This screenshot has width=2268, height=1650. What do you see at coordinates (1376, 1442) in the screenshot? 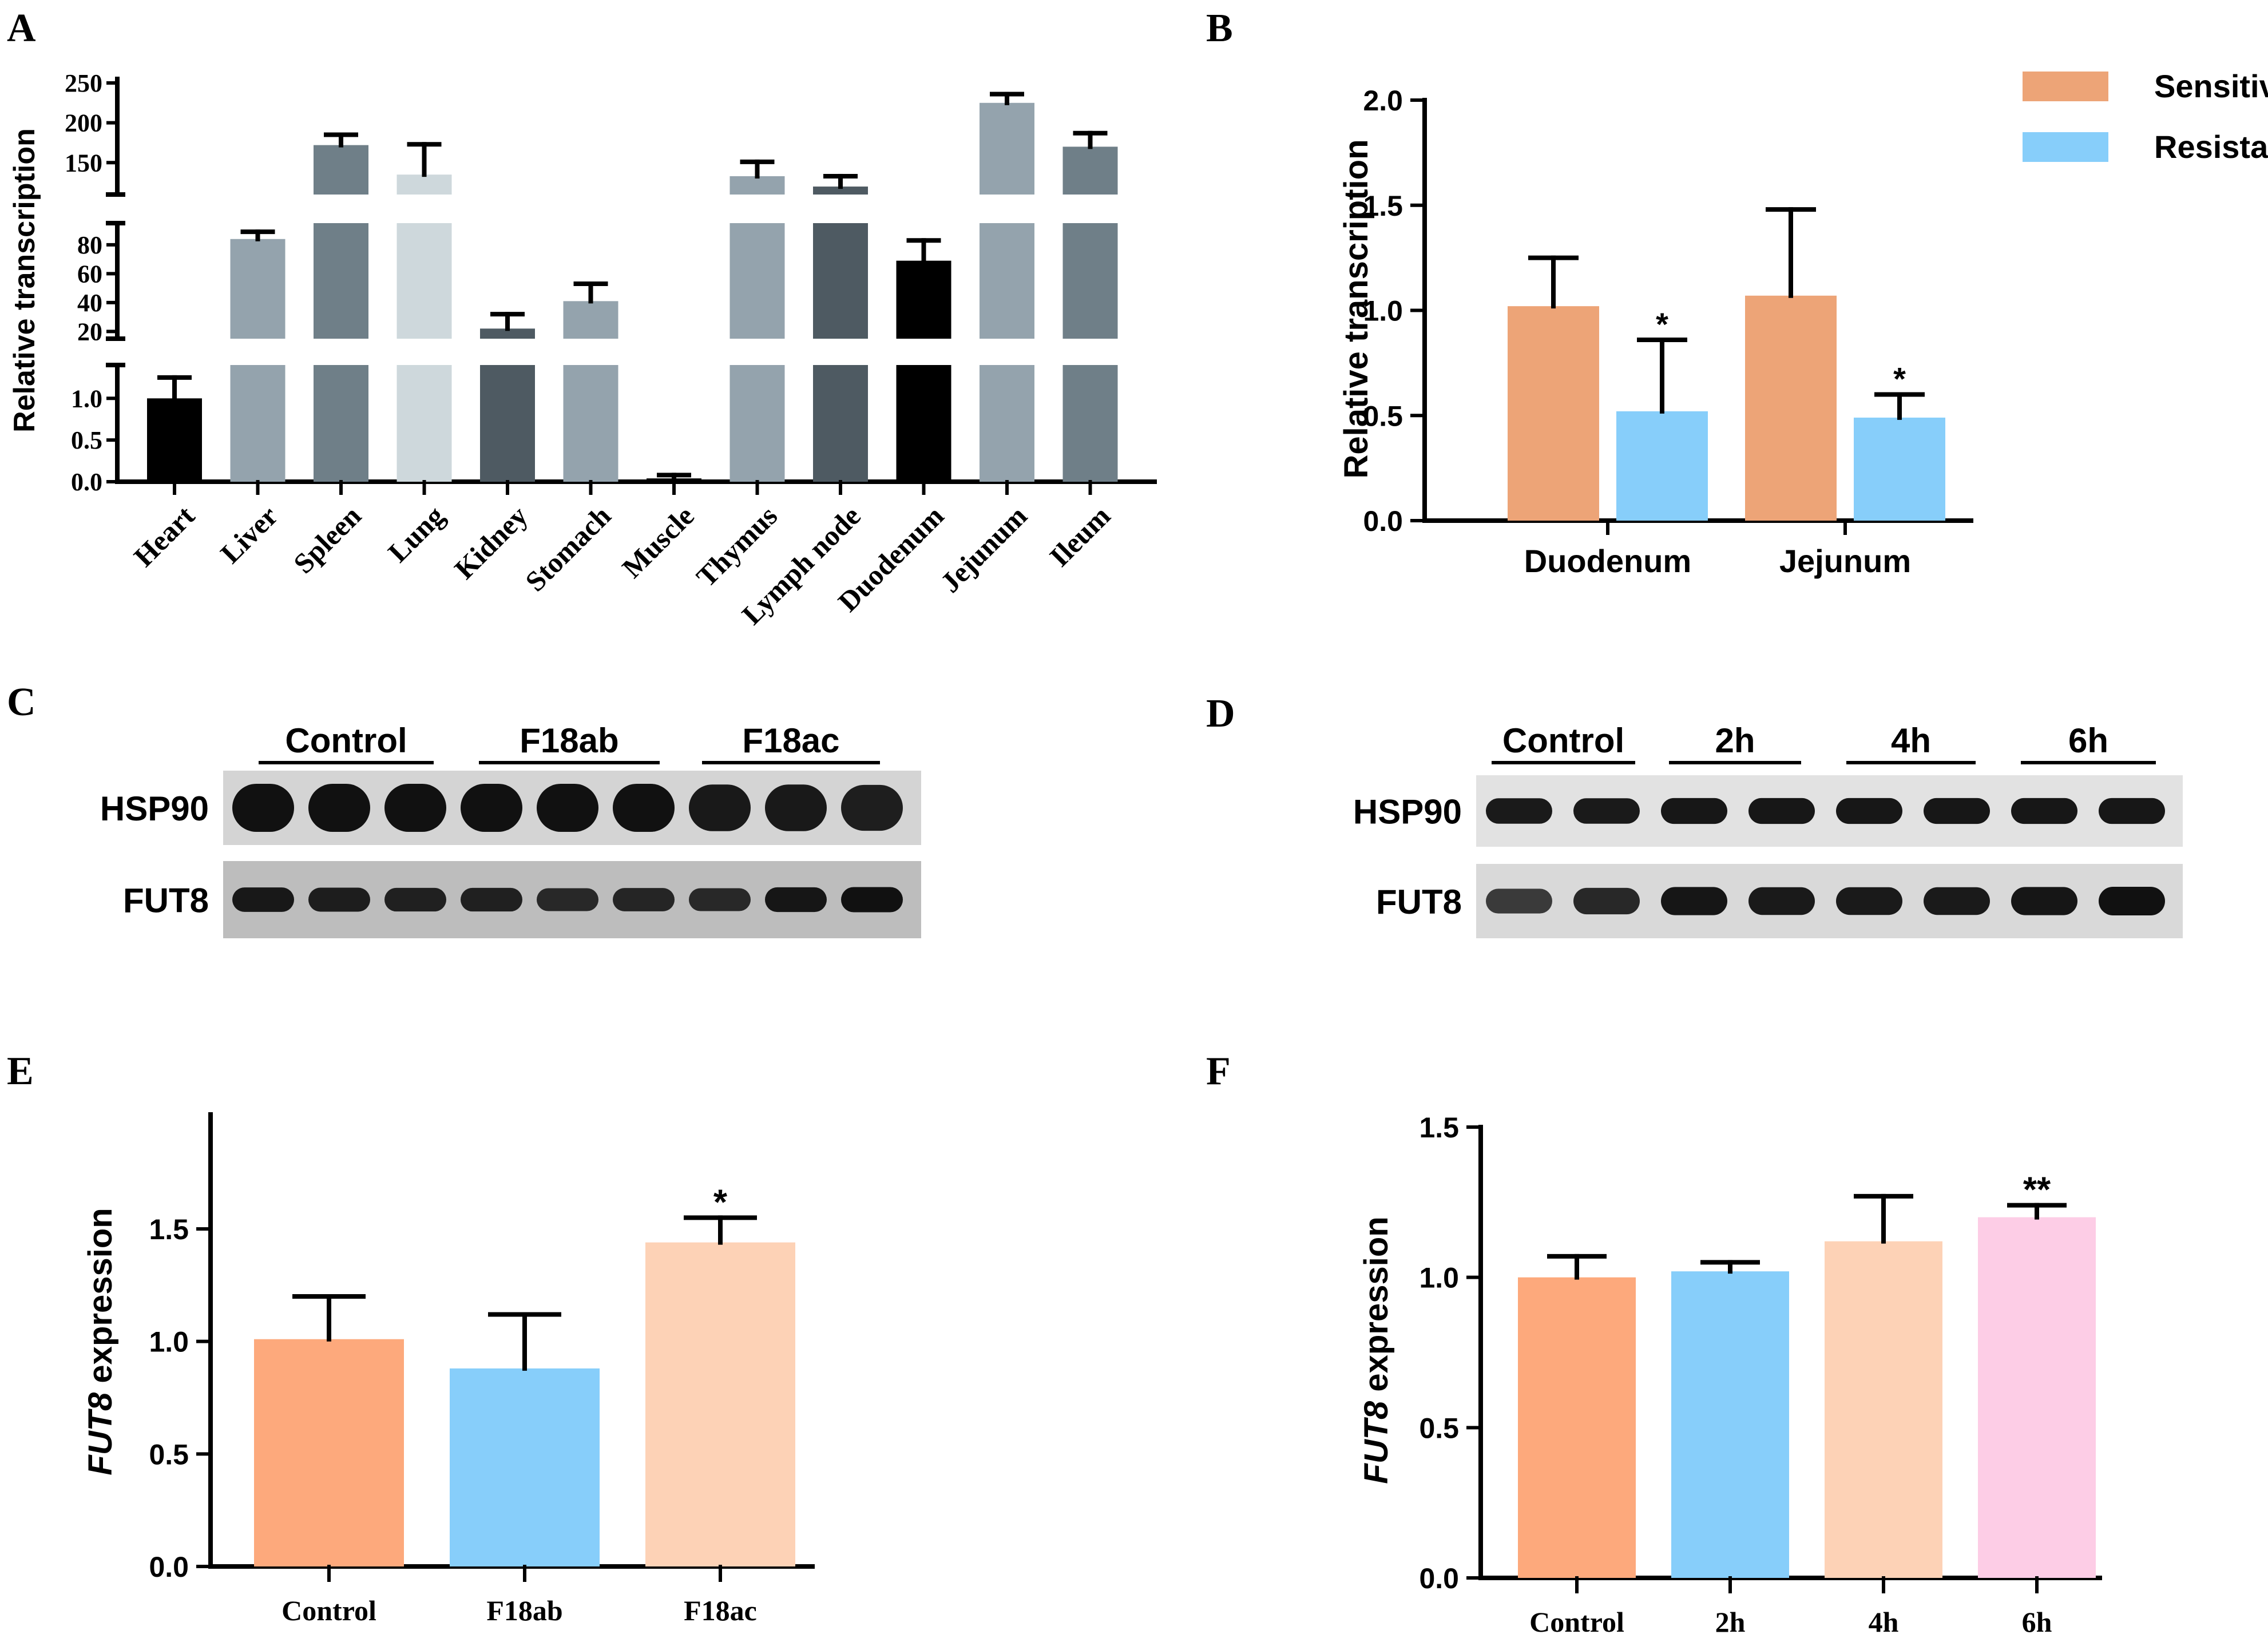
I see `f-y-axis-label-italic: FUT8` at bounding box center [1376, 1442].